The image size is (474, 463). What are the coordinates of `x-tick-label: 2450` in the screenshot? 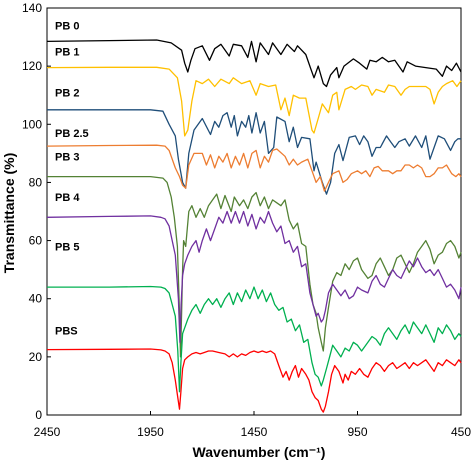 It's located at (47, 432).